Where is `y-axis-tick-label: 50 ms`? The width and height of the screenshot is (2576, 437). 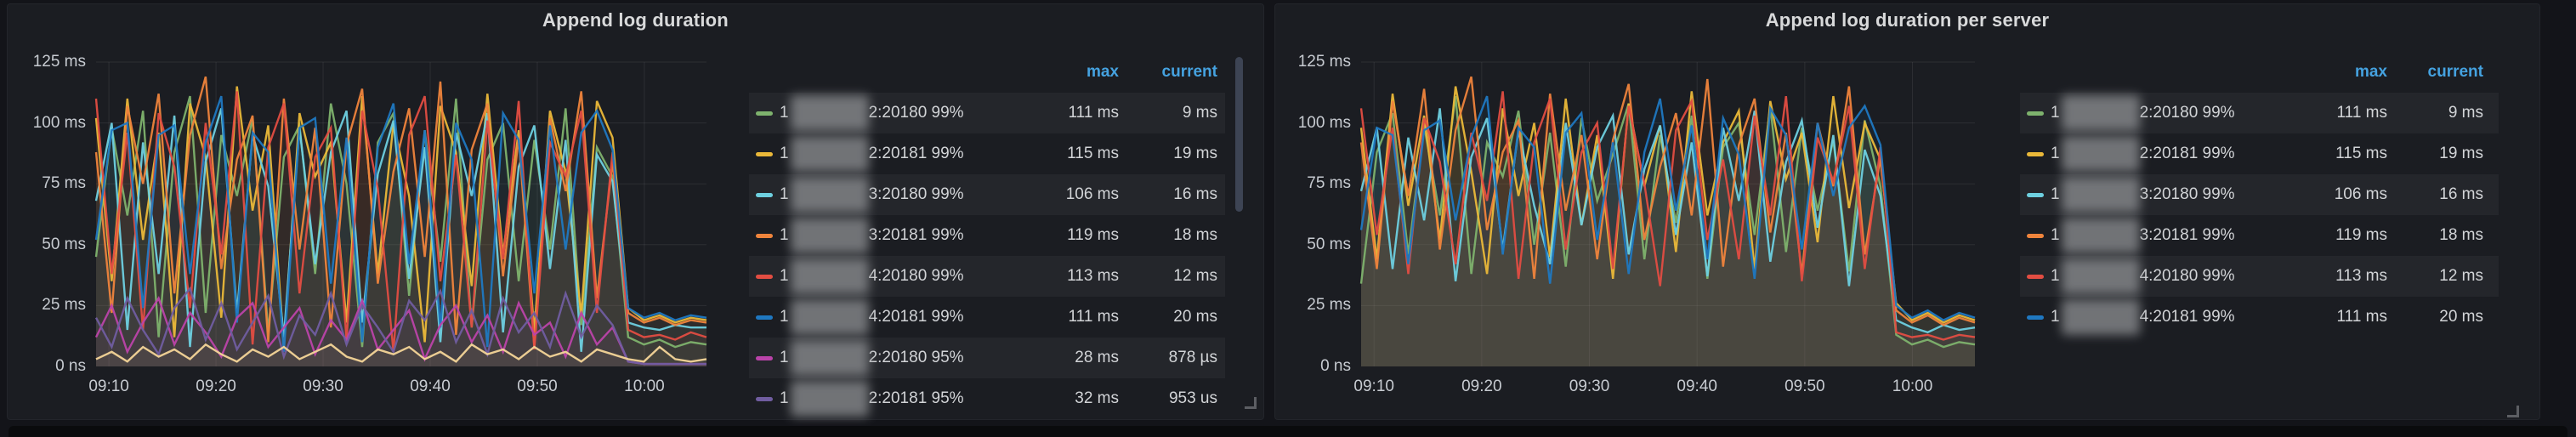
y-axis-tick-label: 50 ms is located at coordinates (1329, 244).